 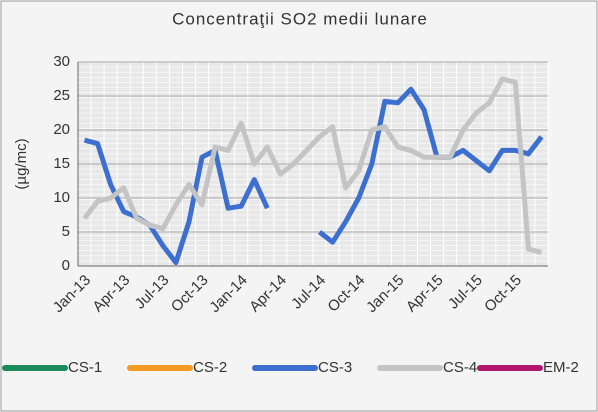 I want to click on chart-title: Concentraţii SO2 medii lunare, so click(x=300, y=18).